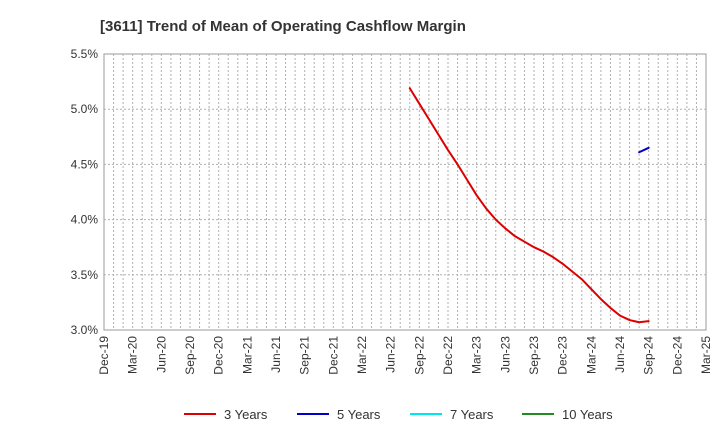  Describe the element at coordinates (649, 355) in the screenshot. I see `x-tick-label: Sep-24` at that location.